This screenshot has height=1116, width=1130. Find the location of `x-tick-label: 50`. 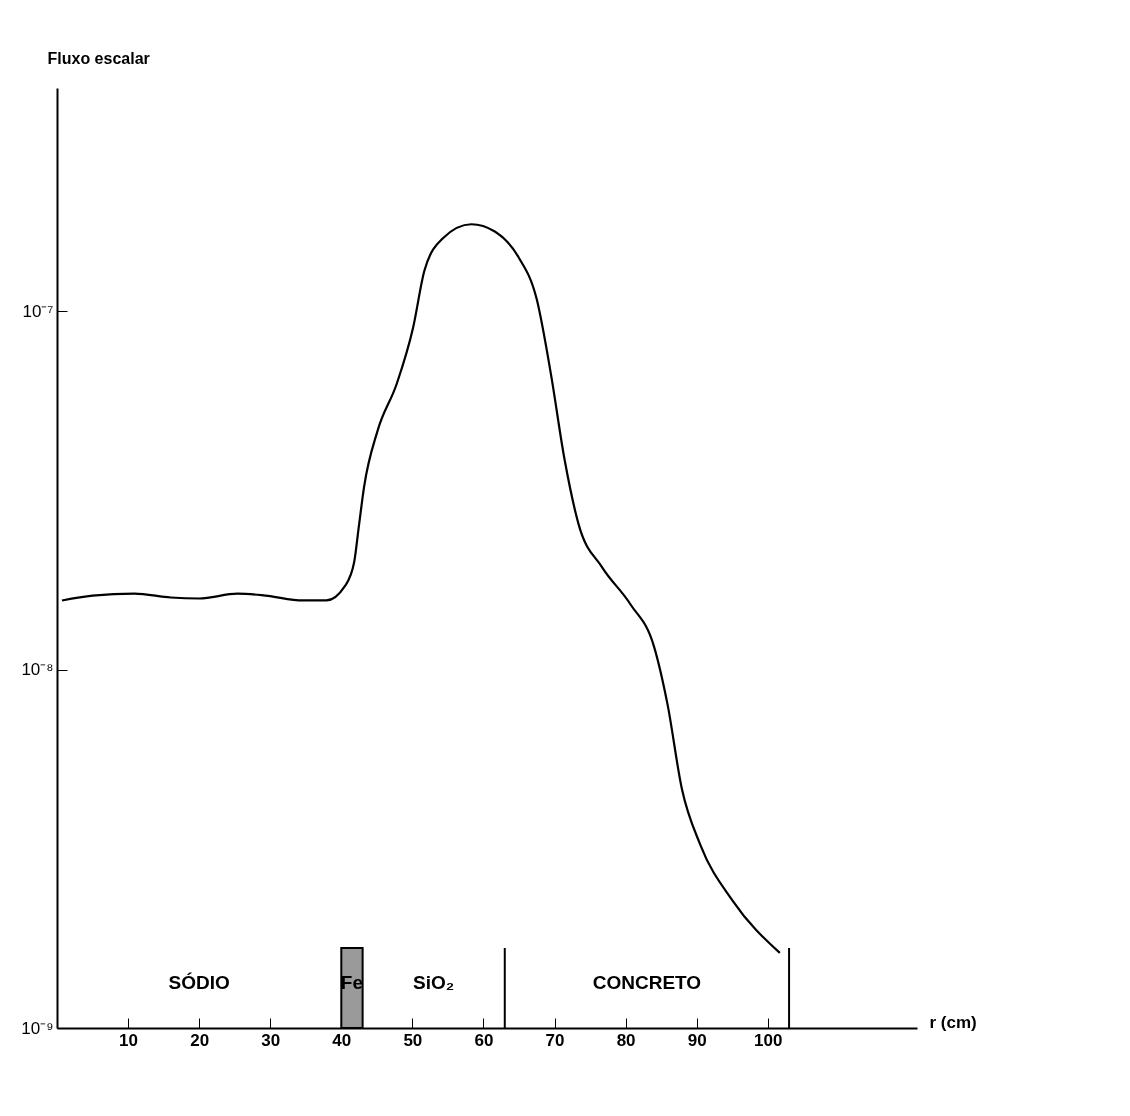

x-tick-label: 50 is located at coordinates (413, 1040).